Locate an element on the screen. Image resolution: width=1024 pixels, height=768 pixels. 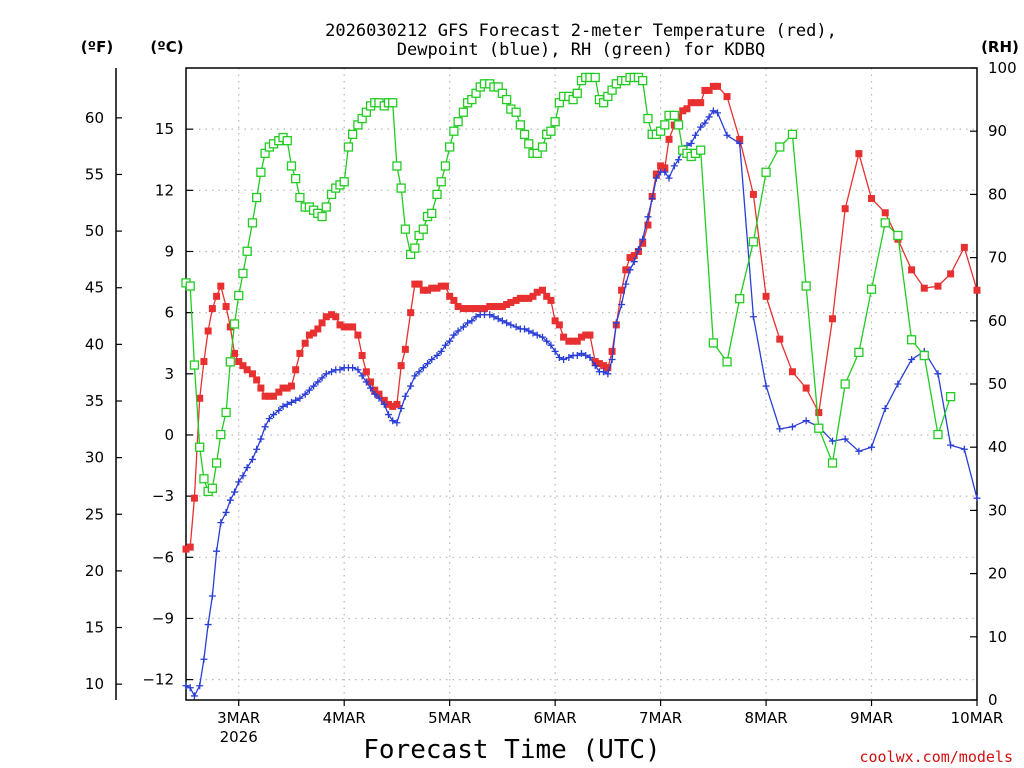
celsius-tick-label: −6 is located at coordinates (163, 557).